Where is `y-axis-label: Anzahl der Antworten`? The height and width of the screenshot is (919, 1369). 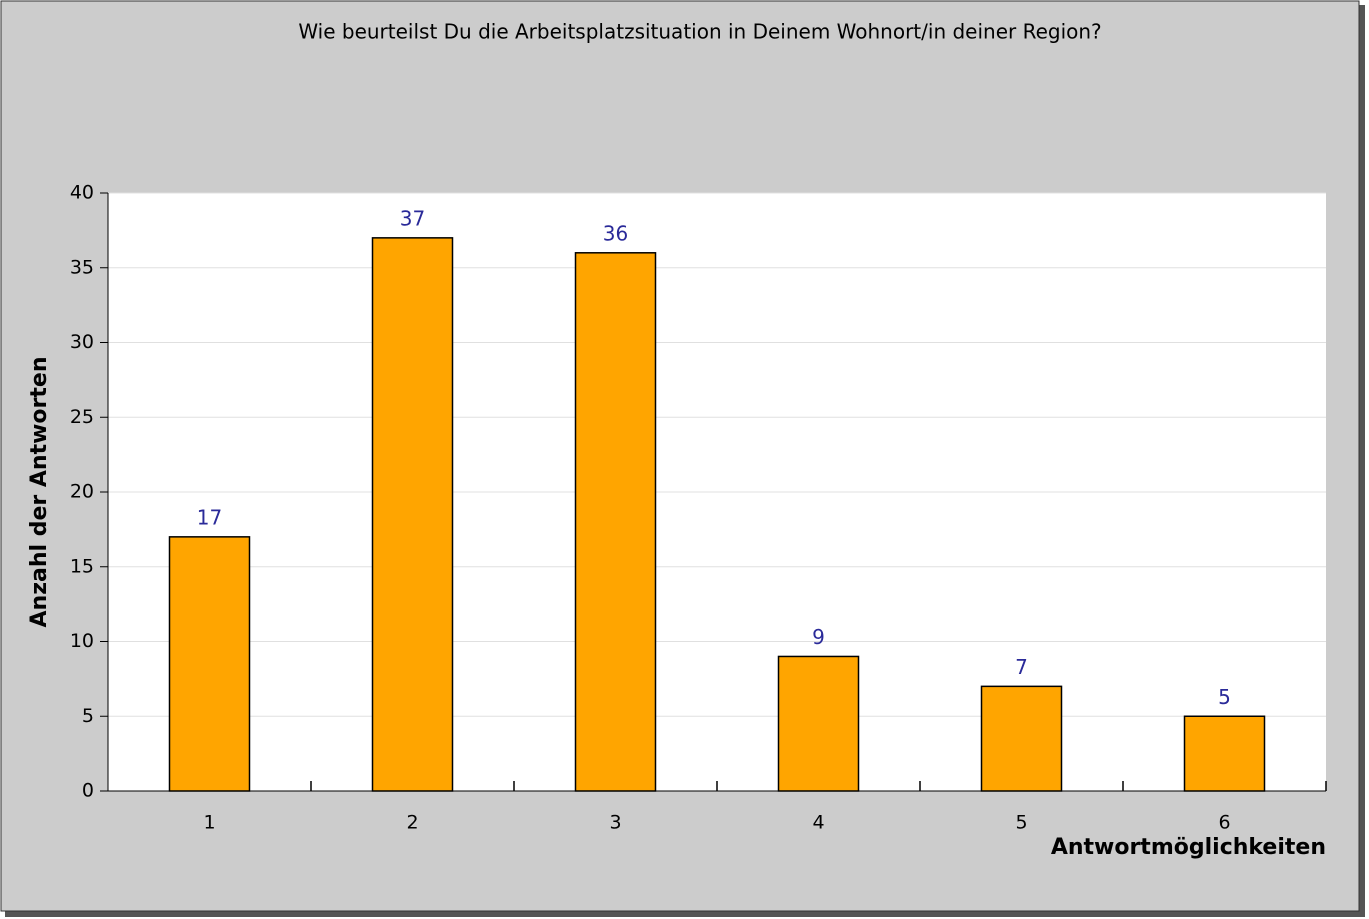 y-axis-label: Anzahl der Antworten is located at coordinates (39, 492).